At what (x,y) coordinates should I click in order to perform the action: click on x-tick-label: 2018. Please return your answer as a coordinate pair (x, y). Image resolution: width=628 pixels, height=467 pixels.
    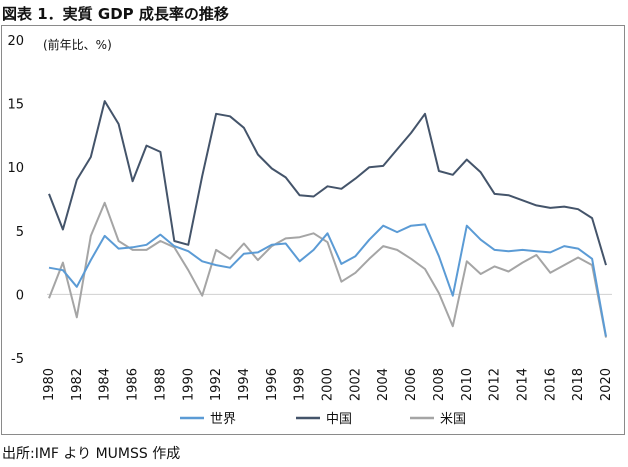
    Looking at the image, I should click on (578, 384).